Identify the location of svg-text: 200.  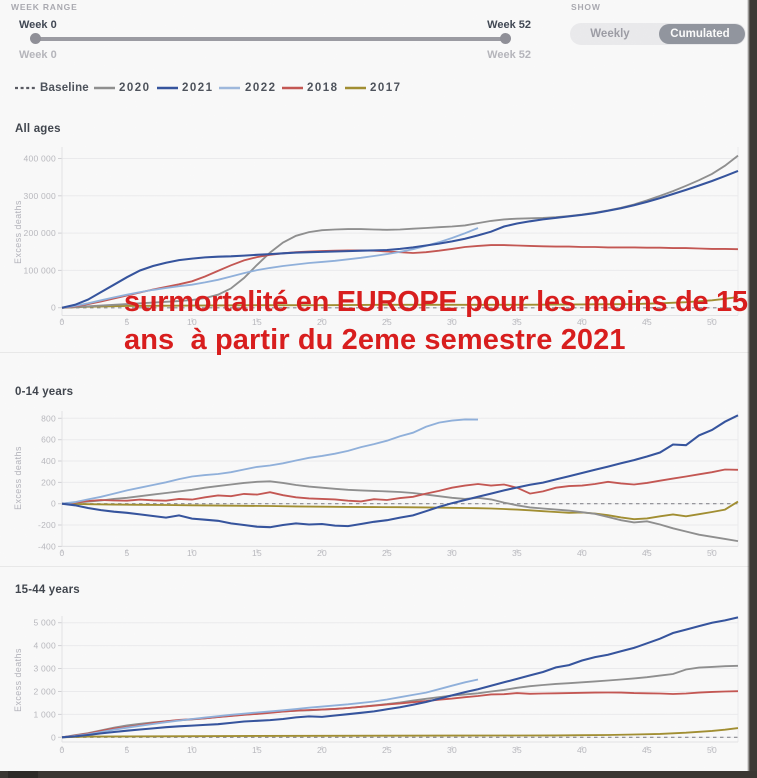
(48, 482).